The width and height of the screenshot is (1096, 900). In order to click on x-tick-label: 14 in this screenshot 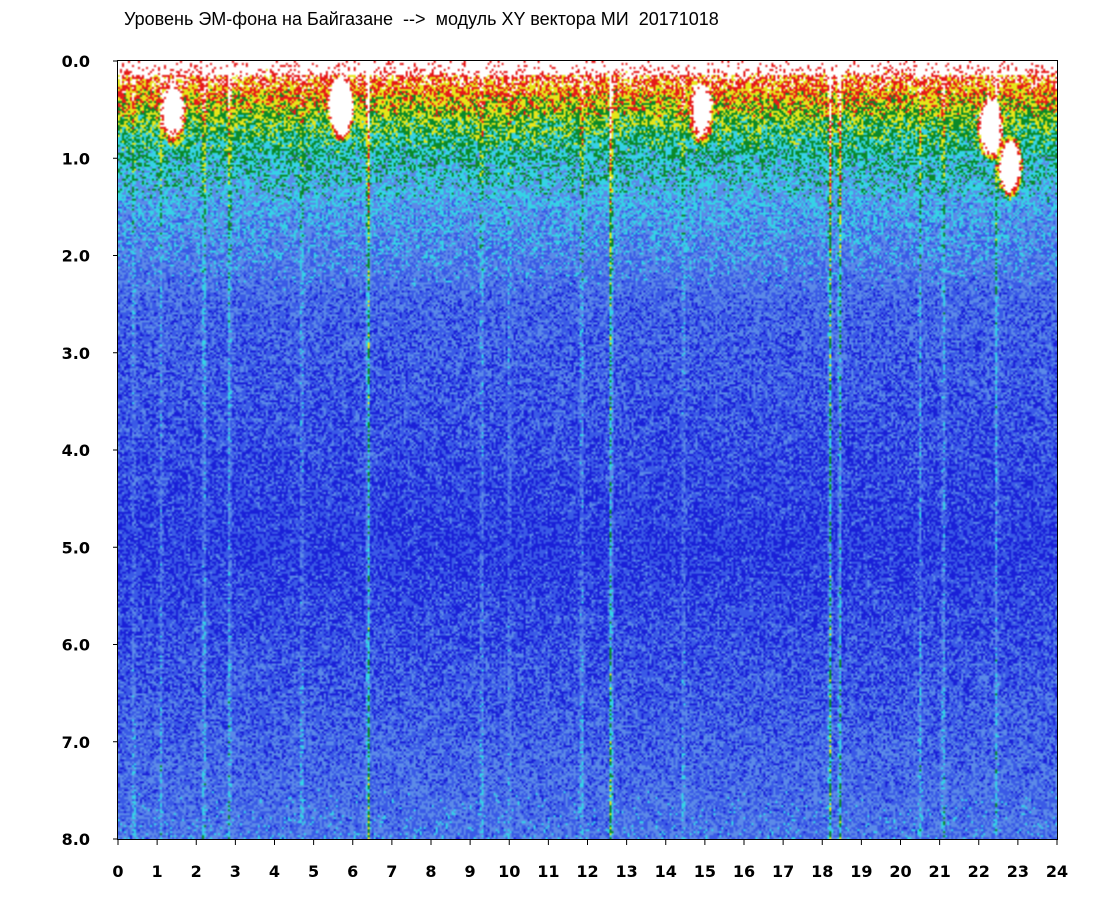, I will do `click(666, 871)`.